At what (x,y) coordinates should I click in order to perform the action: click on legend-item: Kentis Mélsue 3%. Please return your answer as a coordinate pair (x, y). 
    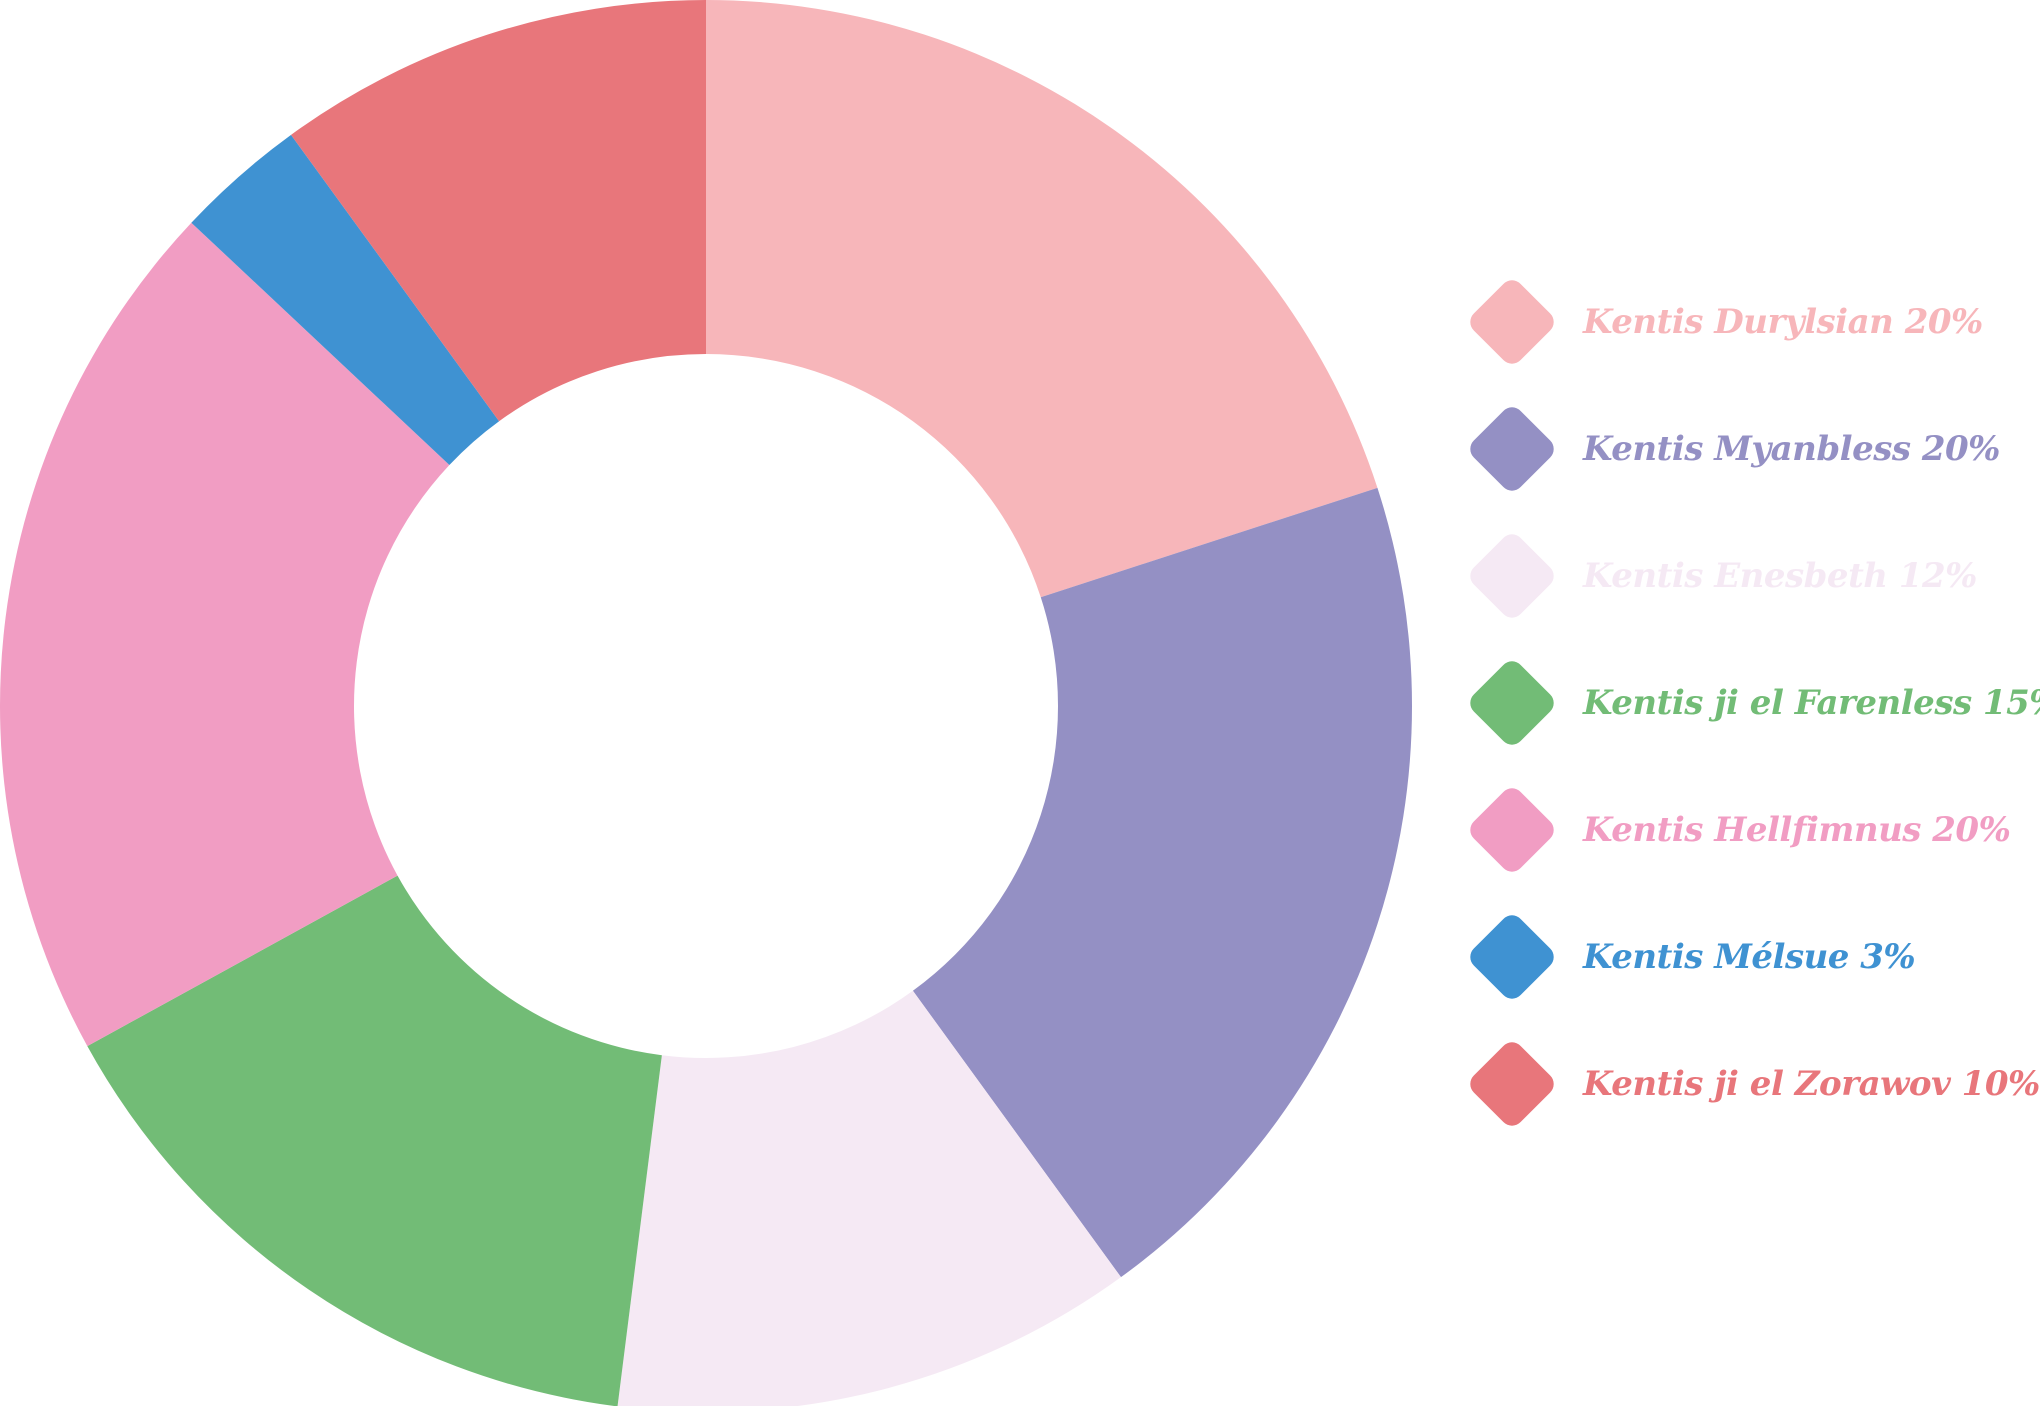
    Looking at the image, I should click on (1745, 957).